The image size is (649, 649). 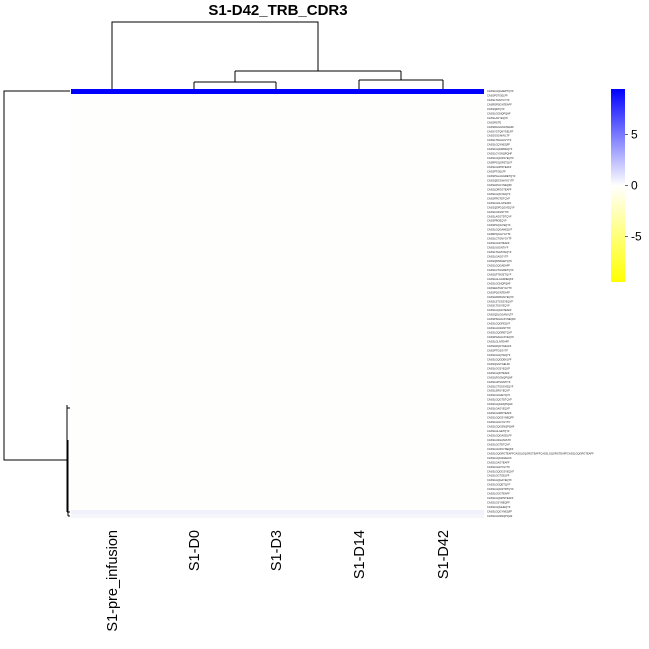 What do you see at coordinates (500, 297) in the screenshot?
I see `row-label: CASSLRDRGNYEQYF` at bounding box center [500, 297].